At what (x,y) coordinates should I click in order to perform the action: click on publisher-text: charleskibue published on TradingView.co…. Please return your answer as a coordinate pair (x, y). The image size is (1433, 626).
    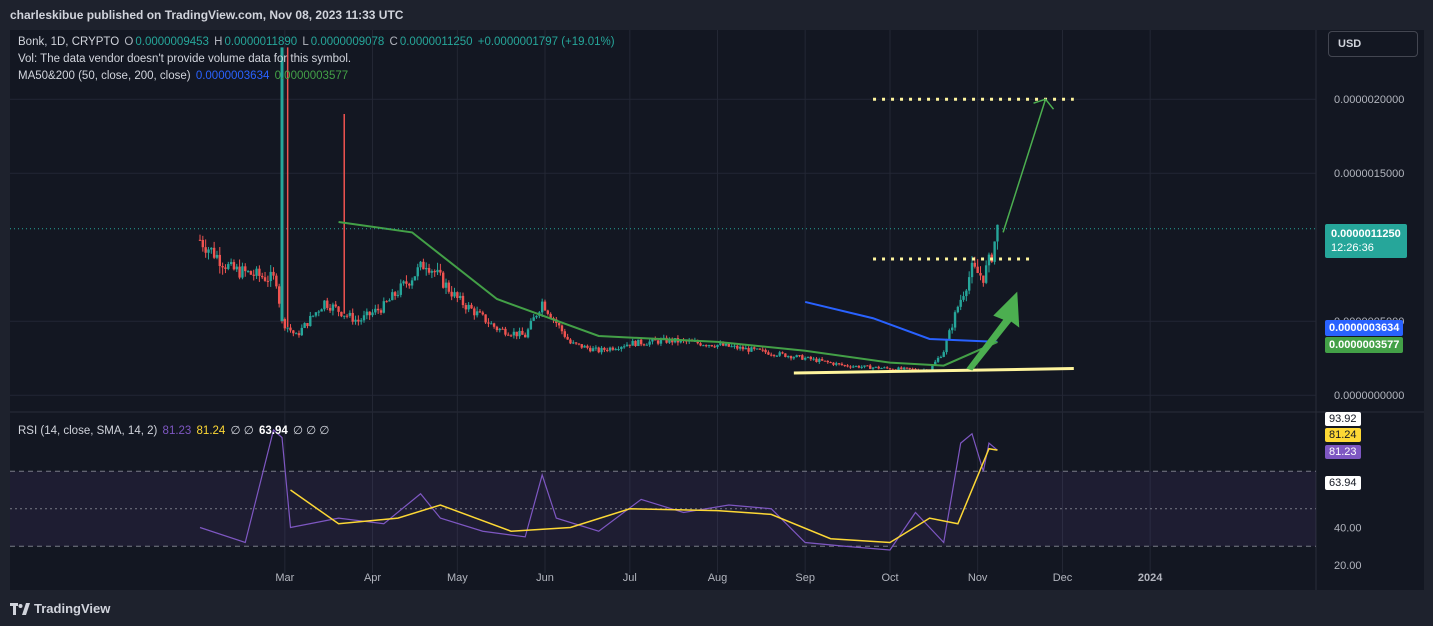
    Looking at the image, I should click on (207, 15).